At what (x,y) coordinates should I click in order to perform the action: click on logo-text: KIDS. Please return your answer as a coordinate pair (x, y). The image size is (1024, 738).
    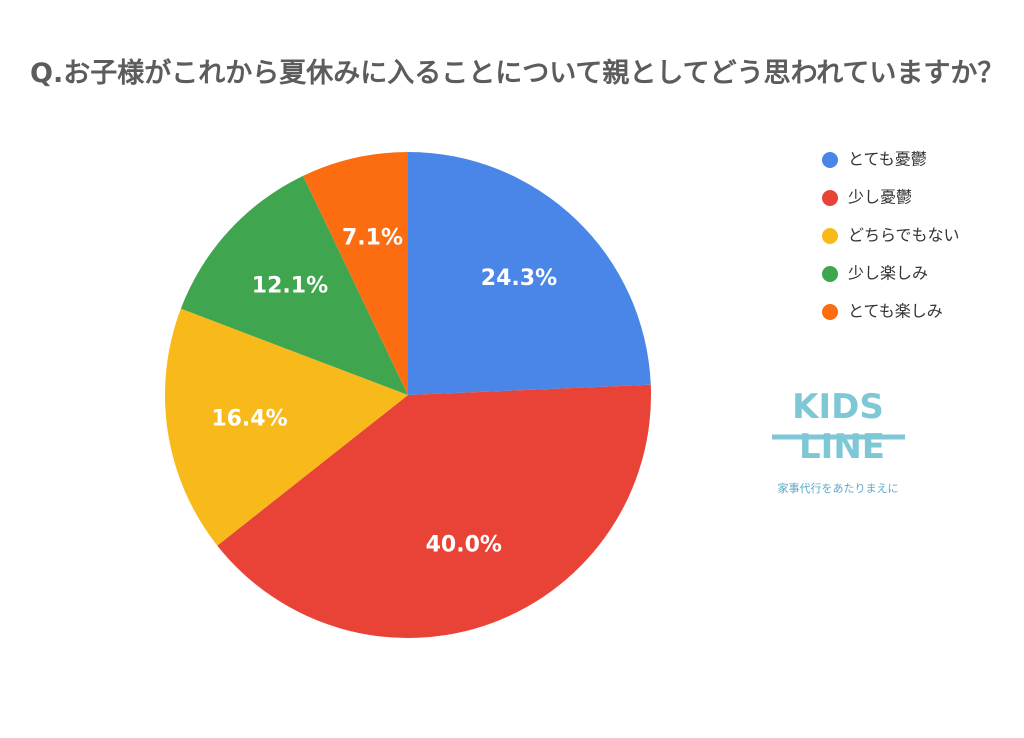
    Looking at the image, I should click on (838, 407).